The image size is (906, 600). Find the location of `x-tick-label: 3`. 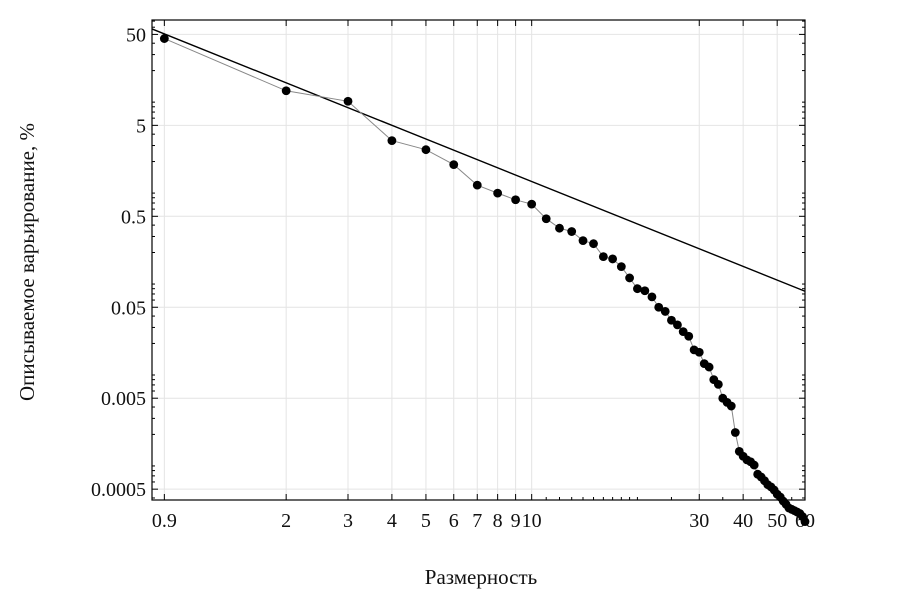

x-tick-label: 3 is located at coordinates (348, 521).